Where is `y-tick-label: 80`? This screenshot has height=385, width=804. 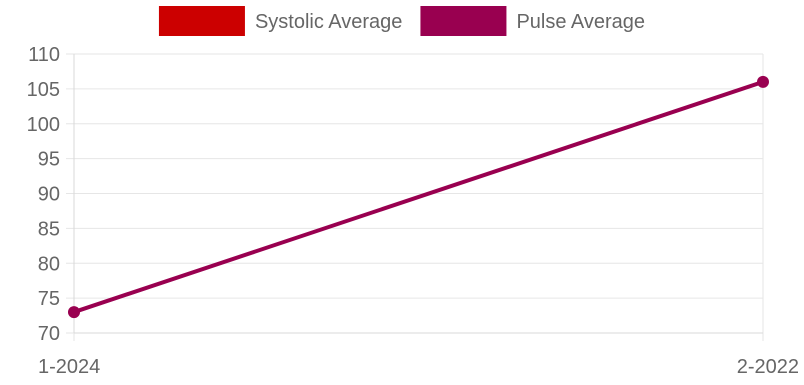
y-tick-label: 80 is located at coordinates (49, 264).